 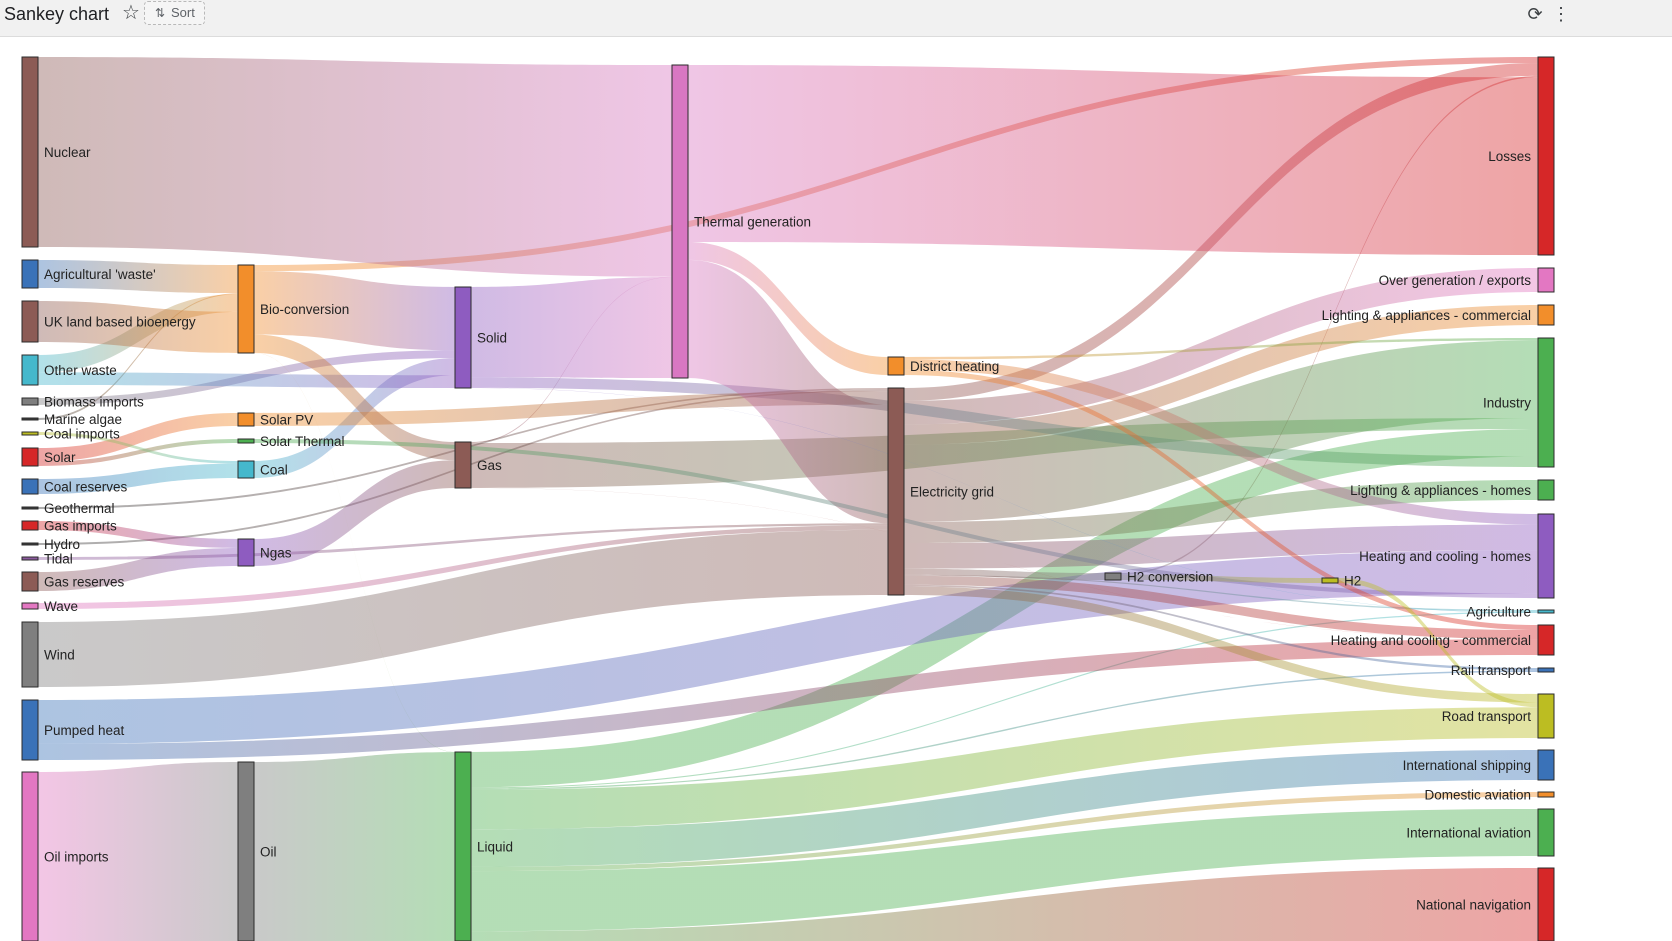 I want to click on star-icon: ☆, so click(x=131, y=13).